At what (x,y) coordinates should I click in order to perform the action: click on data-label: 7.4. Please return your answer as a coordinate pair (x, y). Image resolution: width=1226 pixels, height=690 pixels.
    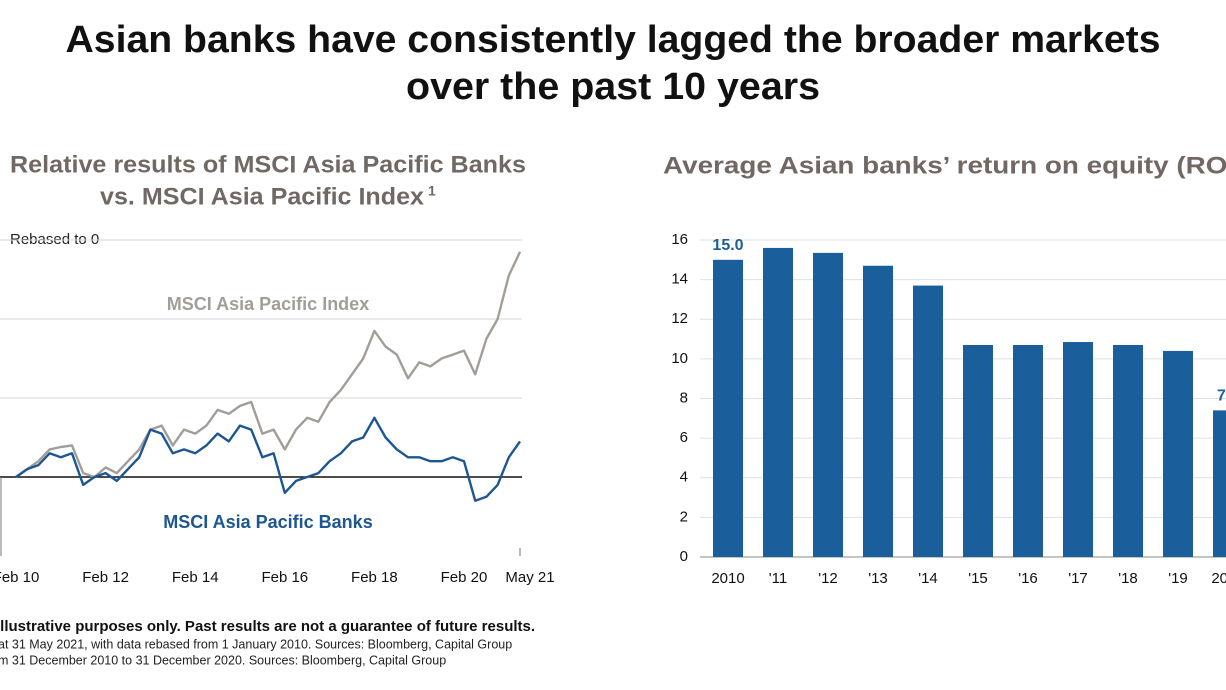
    Looking at the image, I should click on (1221, 396).